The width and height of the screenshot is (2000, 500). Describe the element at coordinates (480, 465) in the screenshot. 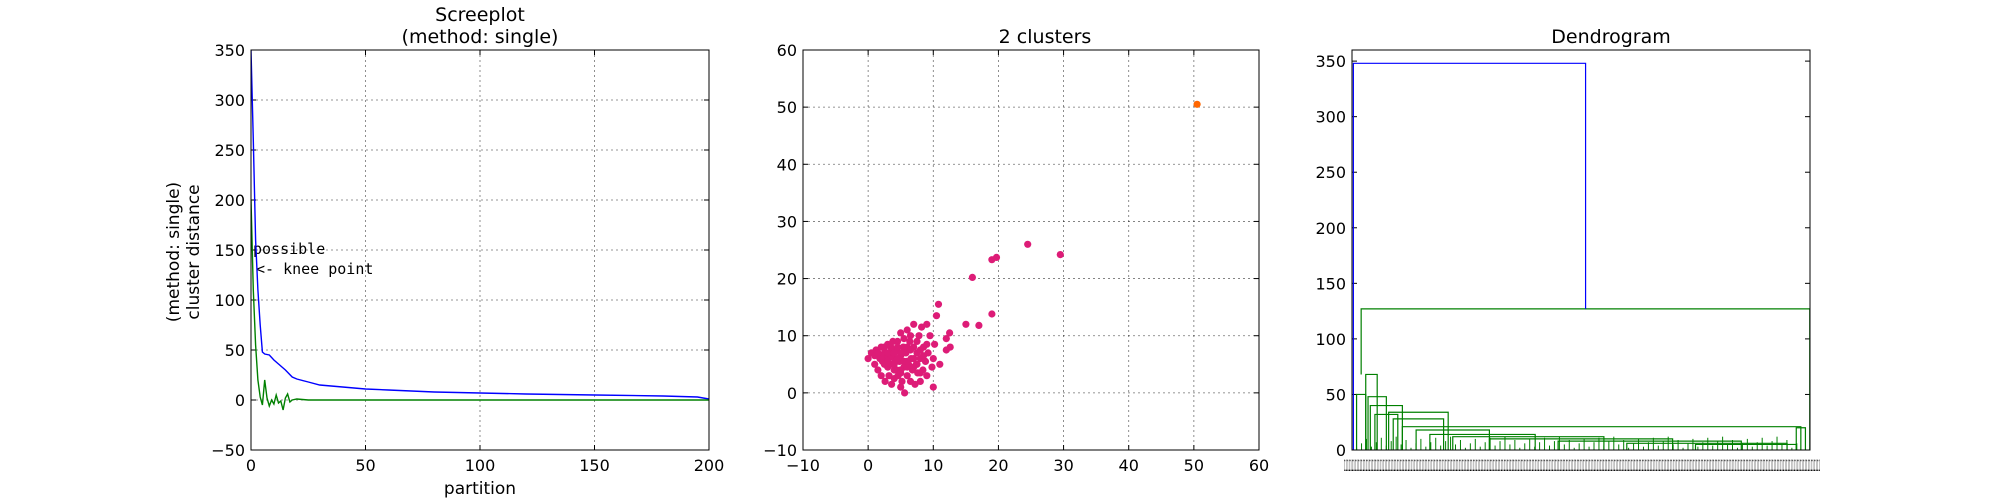

I see `screeplot-xtick-label: 100` at that location.